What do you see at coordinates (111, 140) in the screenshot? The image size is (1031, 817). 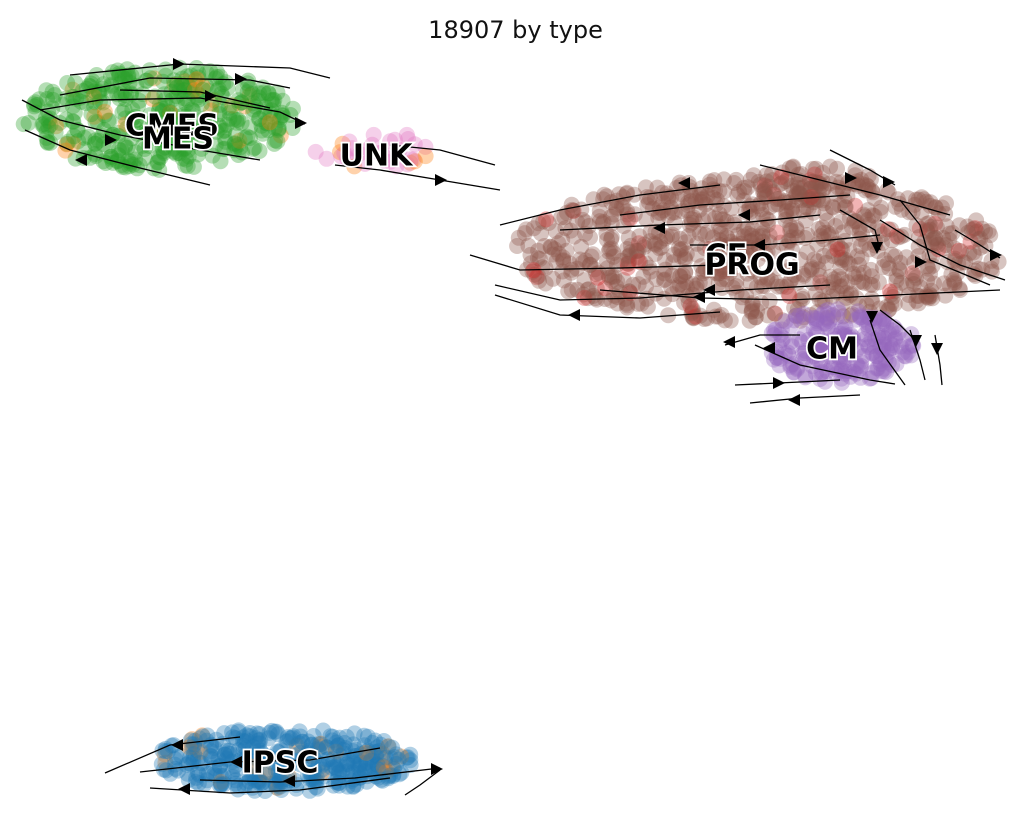 I see `stream-arrow` at bounding box center [111, 140].